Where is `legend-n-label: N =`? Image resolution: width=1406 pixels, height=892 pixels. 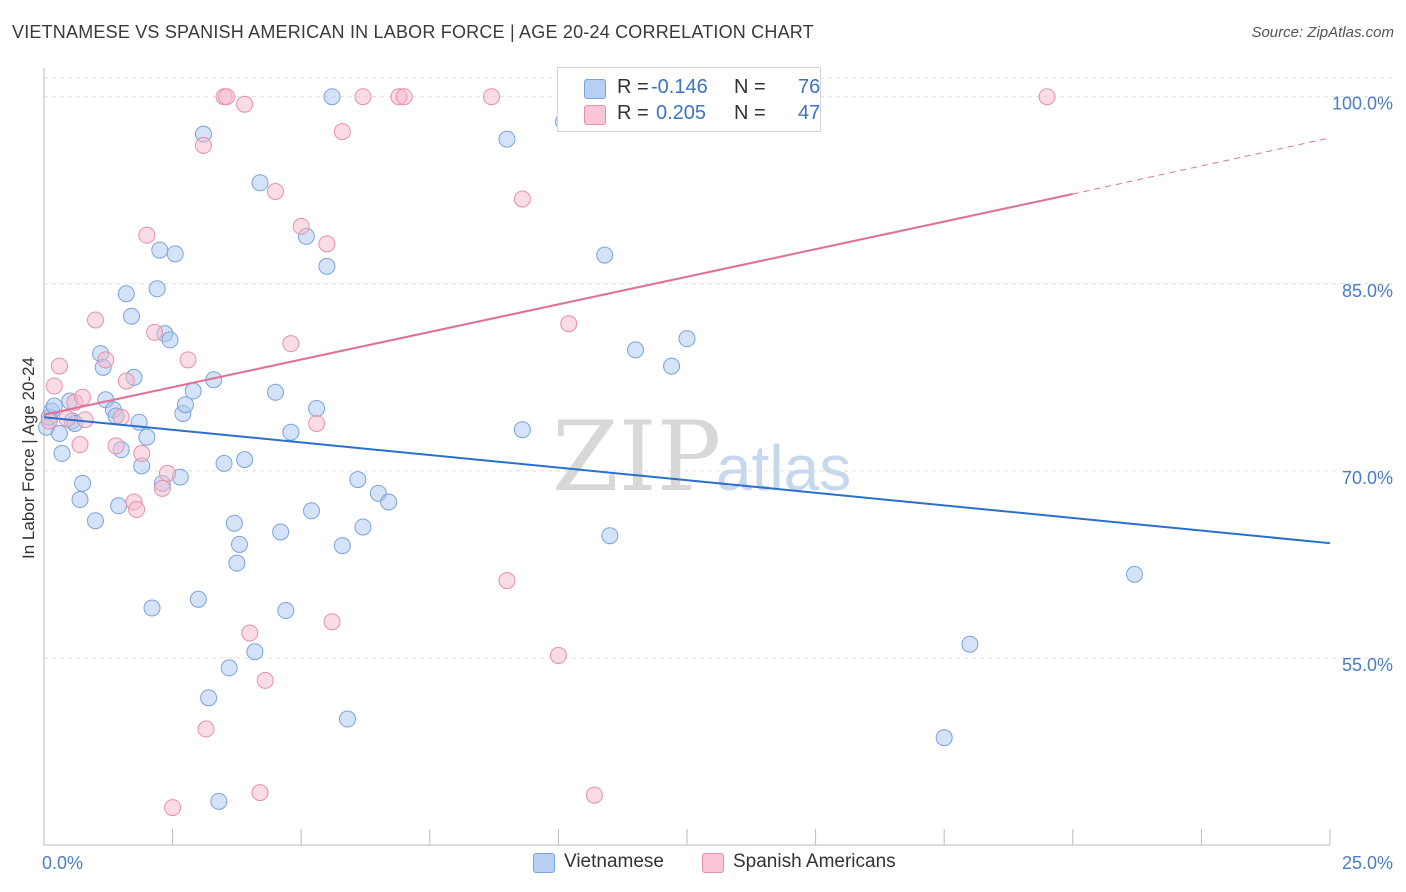
legend-n-label: N = is located at coordinates (750, 113).